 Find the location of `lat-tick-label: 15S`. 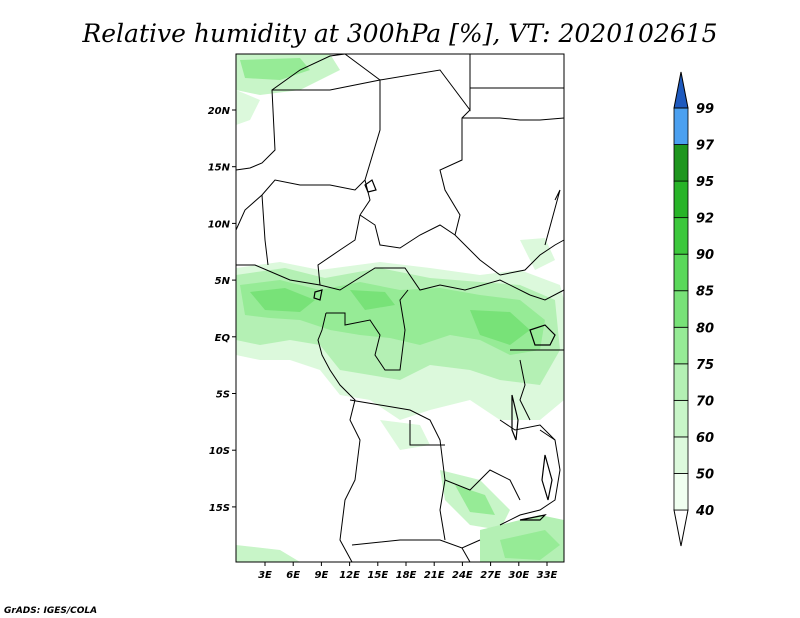

lat-tick-label: 15S is located at coordinates (219, 508).